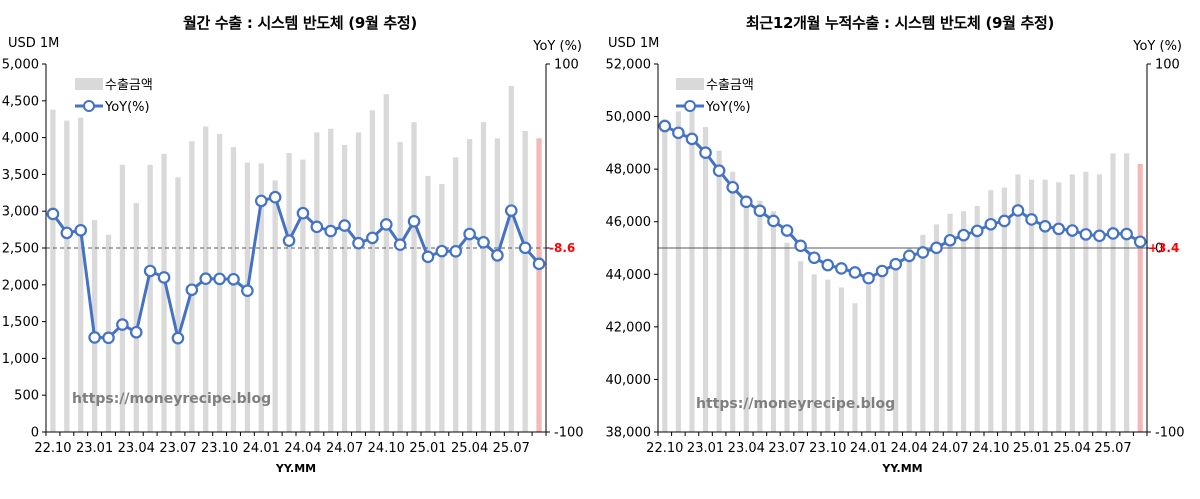  I want to click on x-axis-tick-label: 23.10, so click(827, 448).